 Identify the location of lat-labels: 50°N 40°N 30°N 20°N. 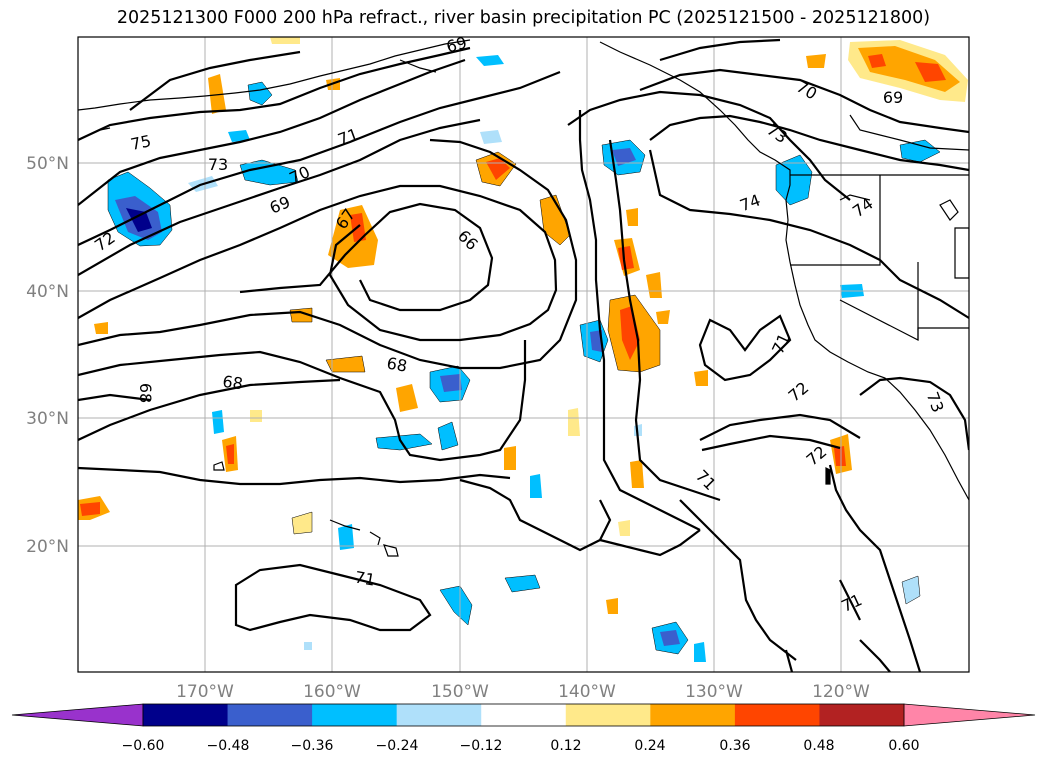
(47, 355).